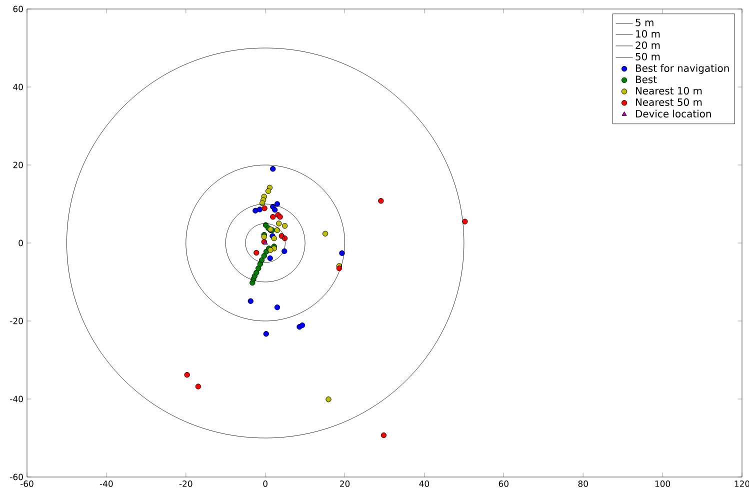  What do you see at coordinates (345, 483) in the screenshot?
I see `x-tick-label: 20` at bounding box center [345, 483].